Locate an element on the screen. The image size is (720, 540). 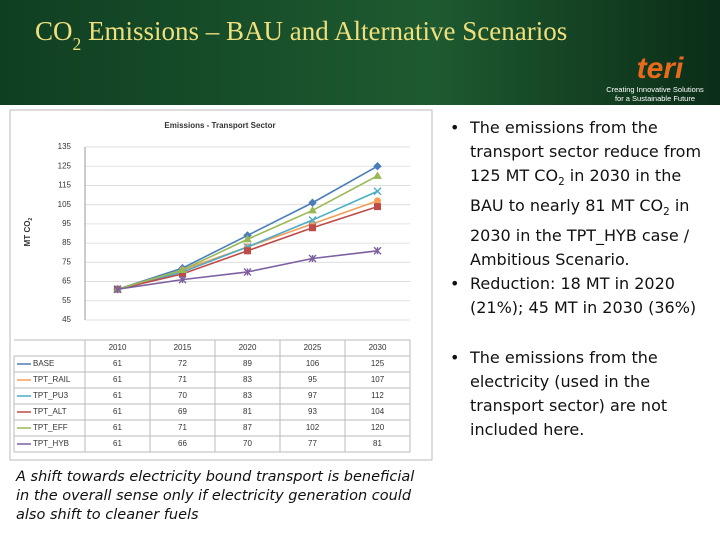
table-cell: 95 is located at coordinates (312, 379).